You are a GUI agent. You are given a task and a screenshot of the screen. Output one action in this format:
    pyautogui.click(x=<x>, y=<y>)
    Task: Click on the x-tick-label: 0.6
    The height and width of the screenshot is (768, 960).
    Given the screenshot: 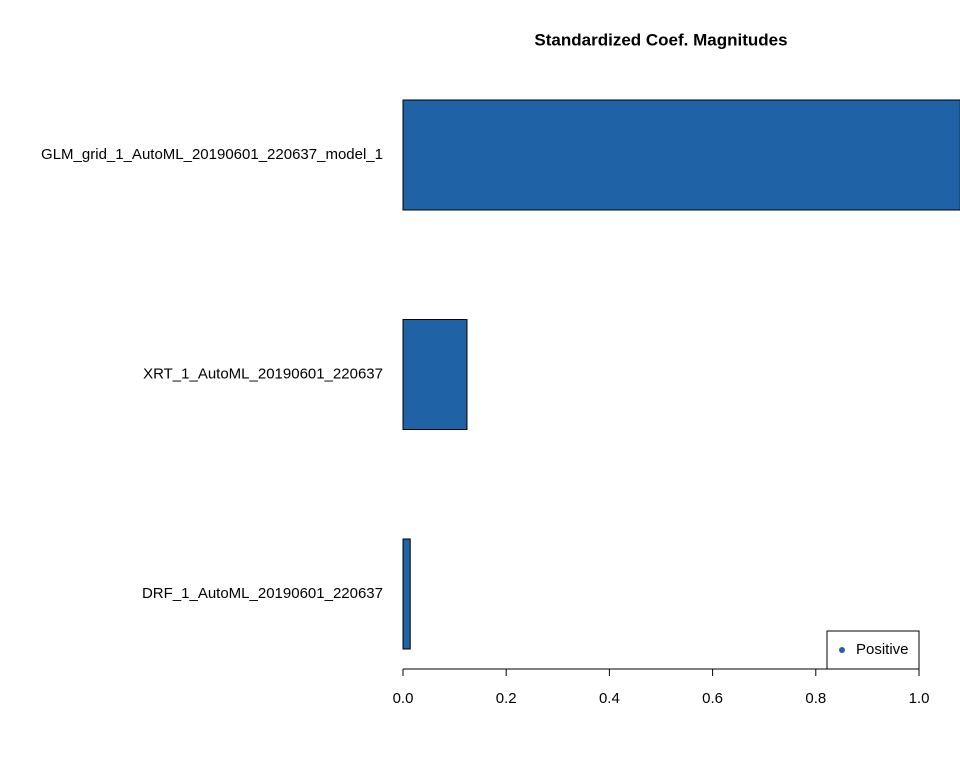 What is the action you would take?
    pyautogui.click(x=712, y=698)
    